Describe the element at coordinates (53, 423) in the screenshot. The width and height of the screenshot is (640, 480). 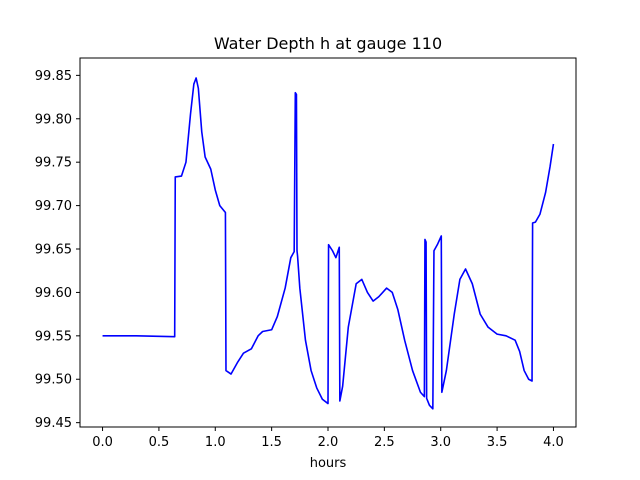
I see `y-tick-label: 99.45` at that location.